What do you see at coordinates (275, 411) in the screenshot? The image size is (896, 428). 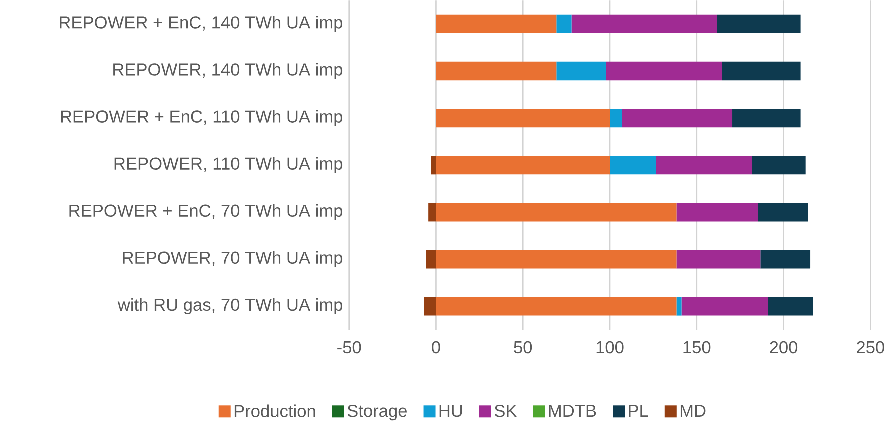 I see `legend-label: Production` at bounding box center [275, 411].